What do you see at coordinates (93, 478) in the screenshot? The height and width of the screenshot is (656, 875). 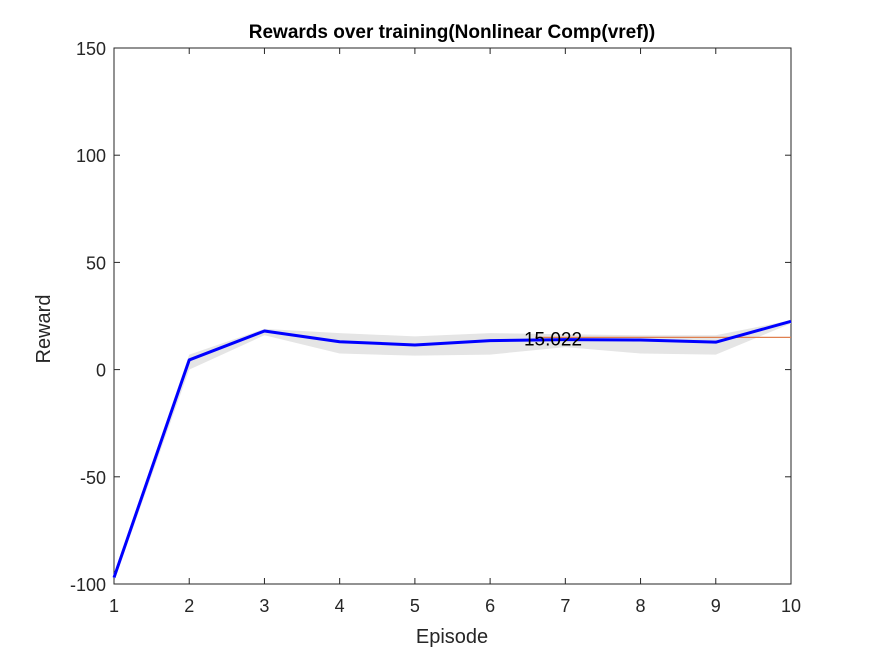 I see `y-tick-label: -50` at bounding box center [93, 478].